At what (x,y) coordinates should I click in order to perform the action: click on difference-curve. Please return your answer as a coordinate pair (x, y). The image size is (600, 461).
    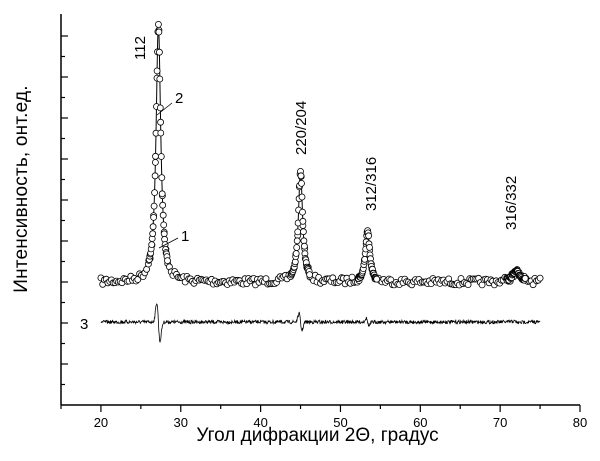
    Looking at the image, I should click on (320, 323).